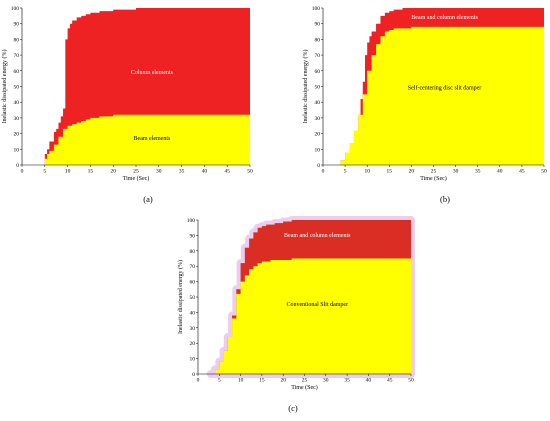 The image size is (550, 421). Describe the element at coordinates (148, 199) in the screenshot. I see `panel-caption: (a)` at that location.